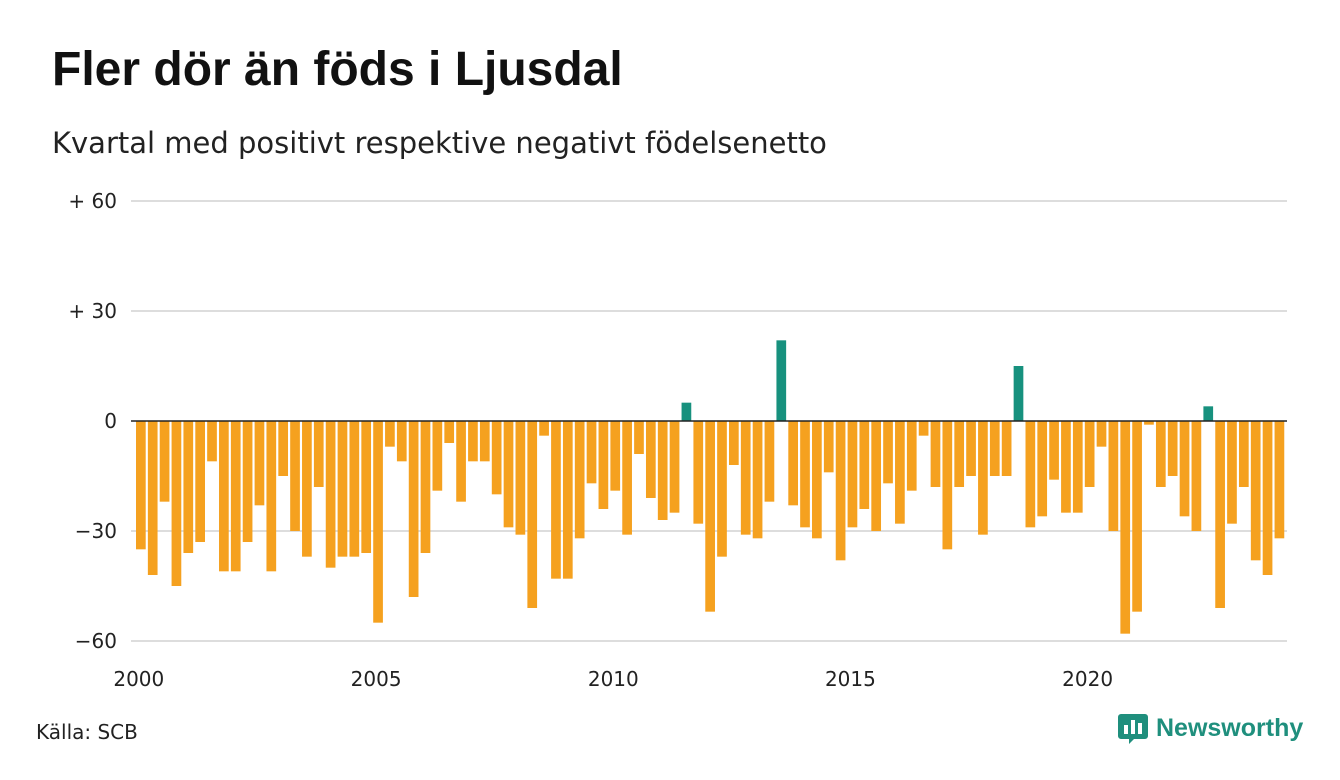  What do you see at coordinates (96, 641) in the screenshot?
I see `y-tick-label: −60` at bounding box center [96, 641].